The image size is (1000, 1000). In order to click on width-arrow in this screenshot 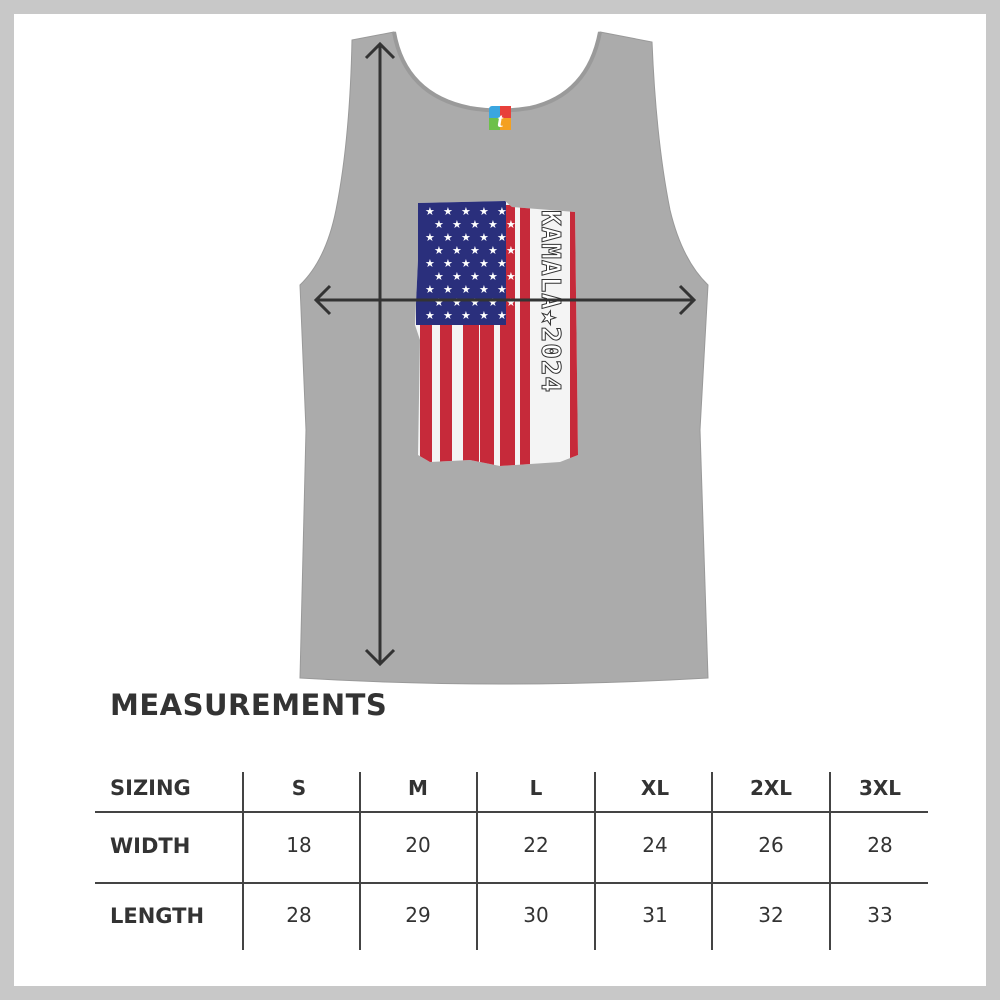, I will do `click(505, 300)`.